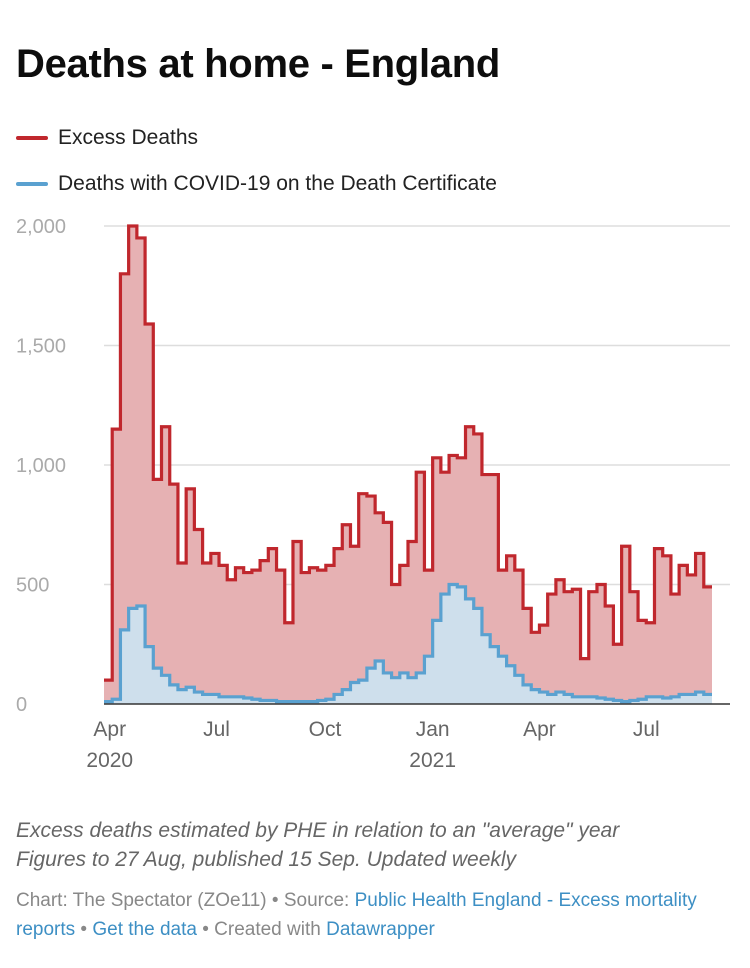 The width and height of the screenshot is (750, 968). I want to click on x-tick-label-2: Oct, so click(325, 729).